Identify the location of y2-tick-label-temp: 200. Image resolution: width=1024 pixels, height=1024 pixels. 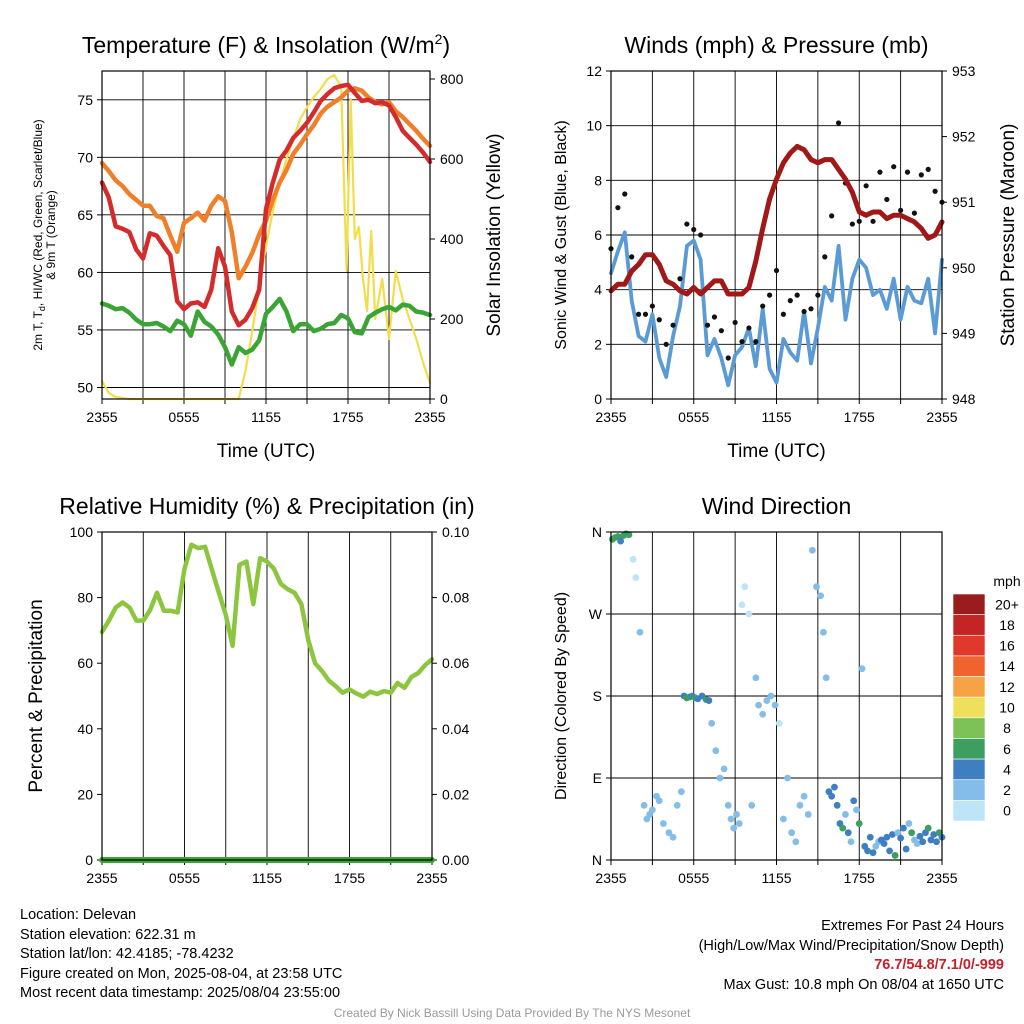
(452, 319).